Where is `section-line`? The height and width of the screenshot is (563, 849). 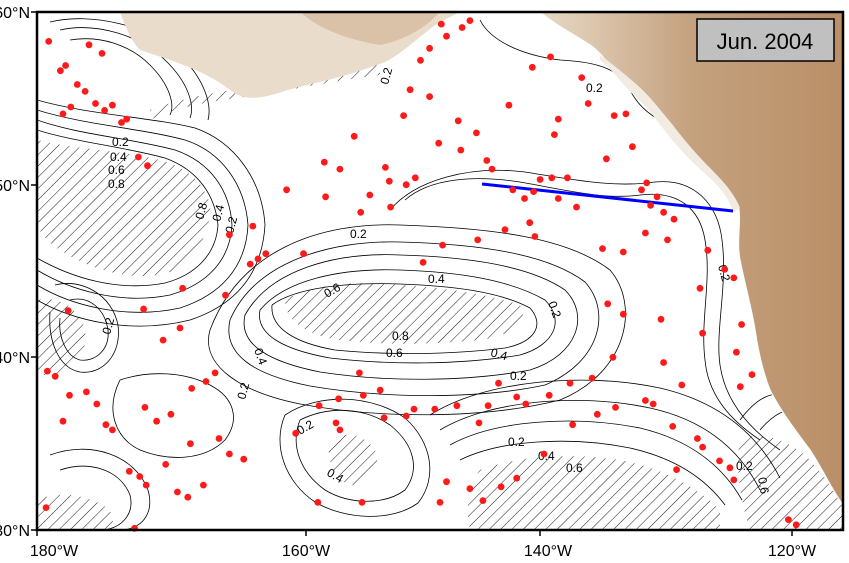 section-line is located at coordinates (607, 197).